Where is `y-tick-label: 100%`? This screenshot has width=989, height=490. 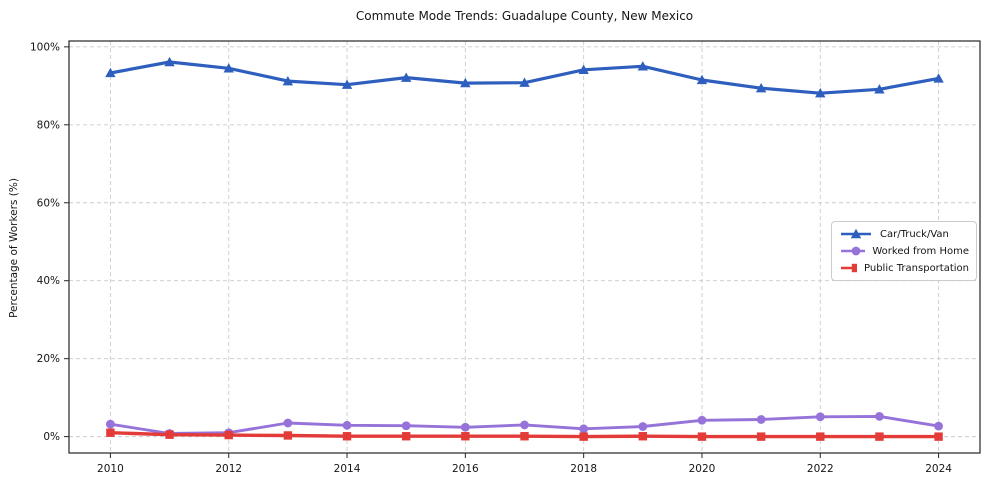
y-tick-label: 100% is located at coordinates (45, 47).